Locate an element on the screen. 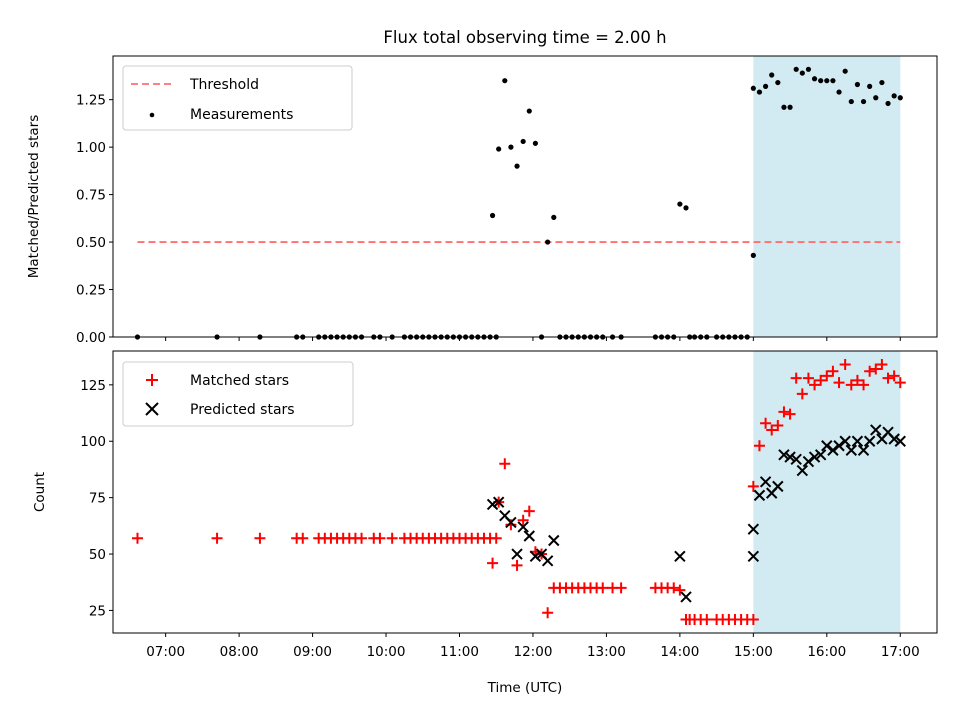 Image resolution: width=960 pixels, height=720 pixels. x-tick-label: 09:00 is located at coordinates (312, 652).